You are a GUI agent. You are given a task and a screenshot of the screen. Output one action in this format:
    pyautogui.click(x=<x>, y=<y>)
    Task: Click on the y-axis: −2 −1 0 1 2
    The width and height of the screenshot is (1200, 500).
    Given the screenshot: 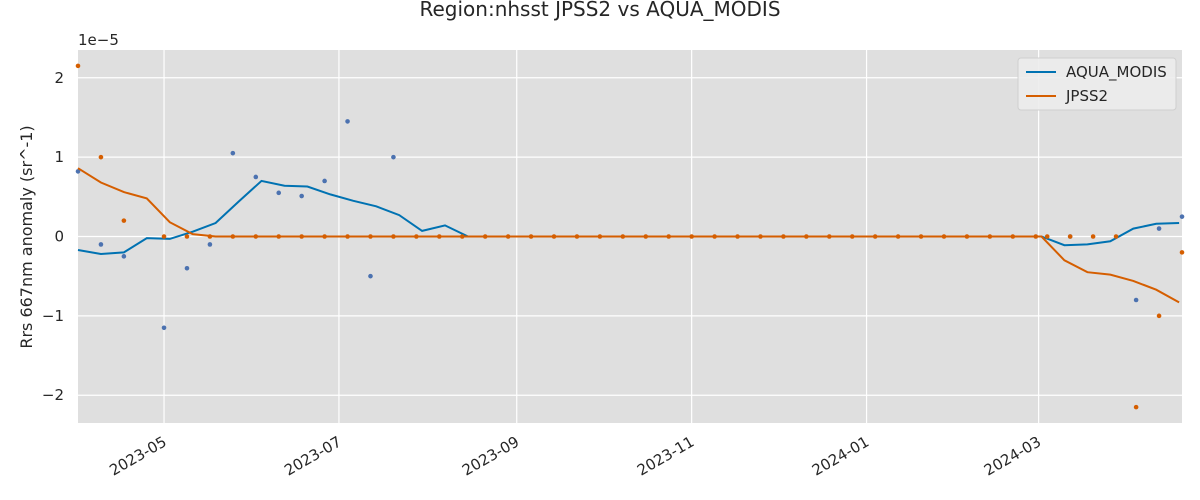 What is the action you would take?
    pyautogui.click(x=53, y=236)
    